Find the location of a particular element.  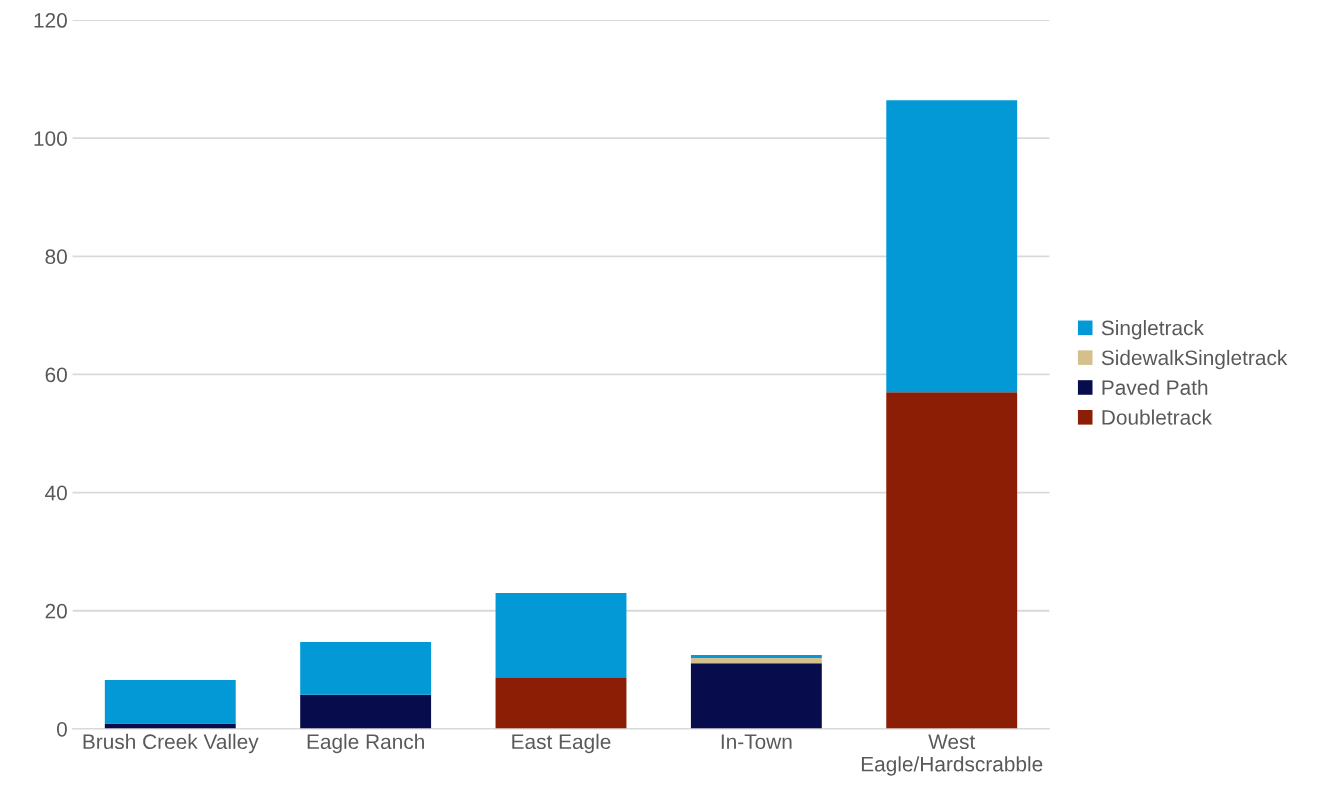

x-tick-label: In-Town is located at coordinates (756, 742).